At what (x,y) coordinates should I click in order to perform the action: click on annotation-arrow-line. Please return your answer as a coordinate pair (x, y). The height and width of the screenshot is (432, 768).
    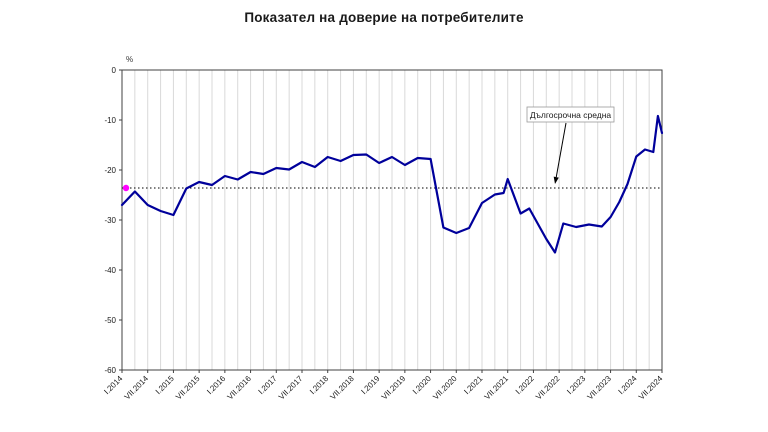
    Looking at the image, I should click on (561, 150).